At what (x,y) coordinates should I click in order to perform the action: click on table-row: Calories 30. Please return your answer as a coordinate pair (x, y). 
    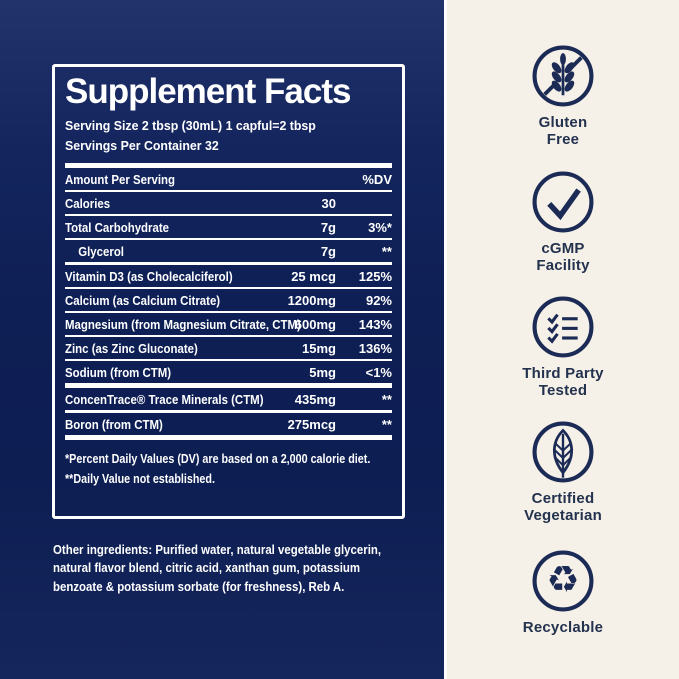
    Looking at the image, I should click on (228, 204).